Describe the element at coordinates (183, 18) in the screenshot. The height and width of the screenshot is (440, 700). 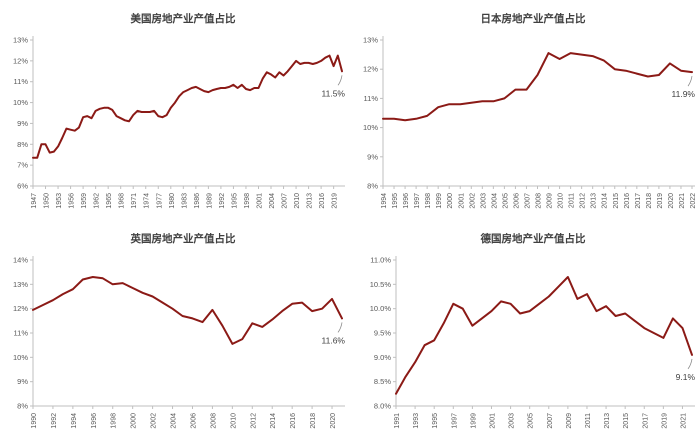
I see `chart-title-us: 美国房地产业产值占比` at that location.